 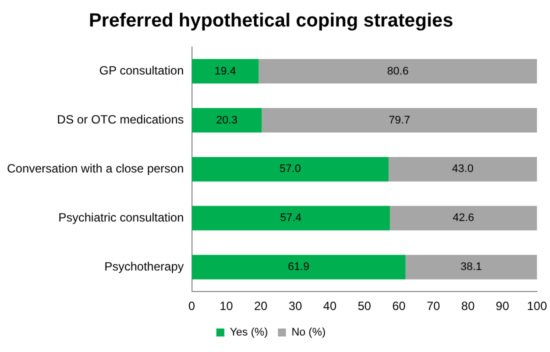 I want to click on x-tick-label: 20, so click(x=261, y=306).